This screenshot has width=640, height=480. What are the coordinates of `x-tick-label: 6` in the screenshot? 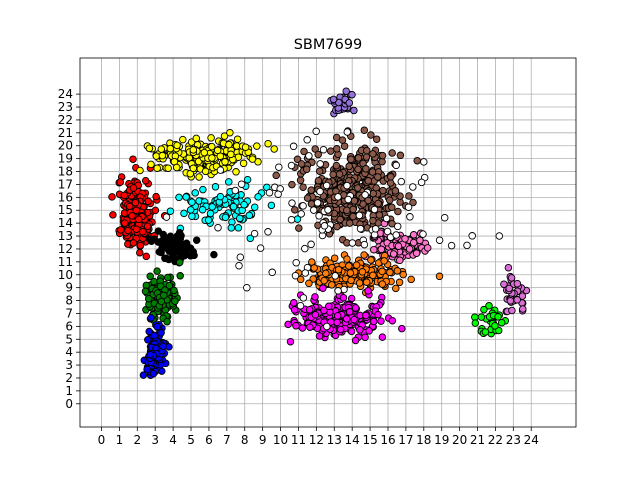 It's located at (209, 440).